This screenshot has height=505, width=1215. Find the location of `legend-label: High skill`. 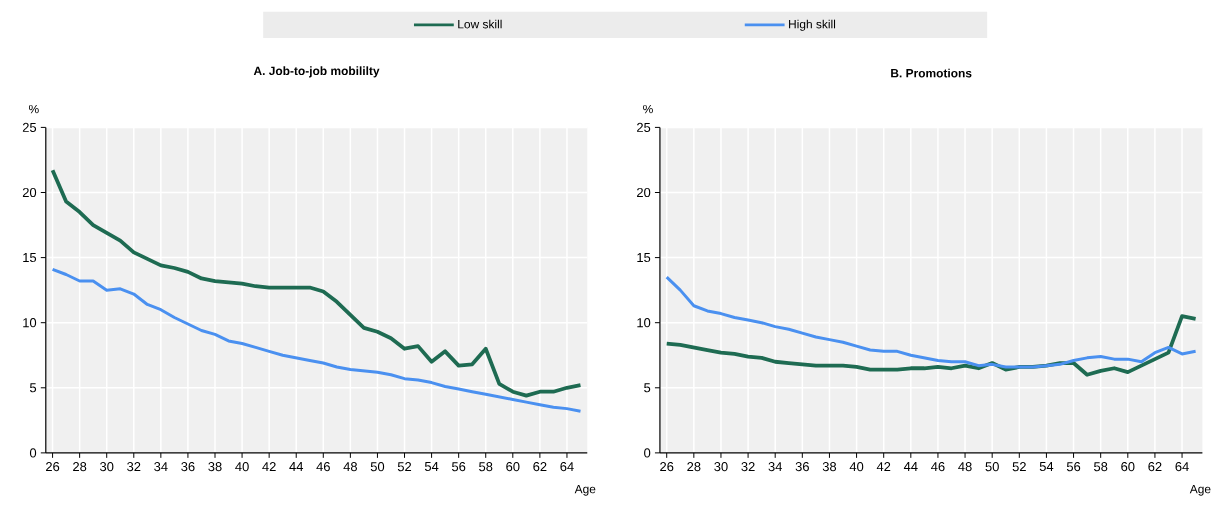

legend-label: High skill is located at coordinates (812, 25).